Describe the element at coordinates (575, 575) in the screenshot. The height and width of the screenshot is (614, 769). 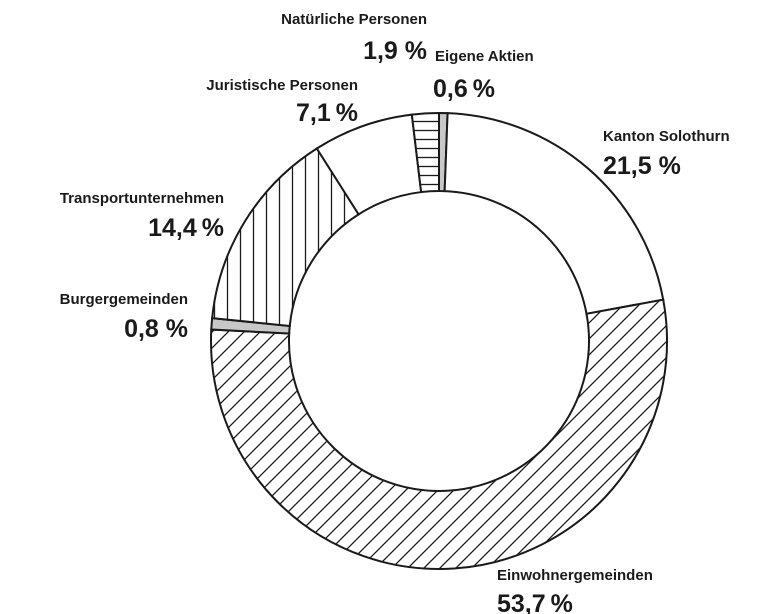
I see `slice-label-einwohnergemeinden: Einwohnergemeinden` at that location.